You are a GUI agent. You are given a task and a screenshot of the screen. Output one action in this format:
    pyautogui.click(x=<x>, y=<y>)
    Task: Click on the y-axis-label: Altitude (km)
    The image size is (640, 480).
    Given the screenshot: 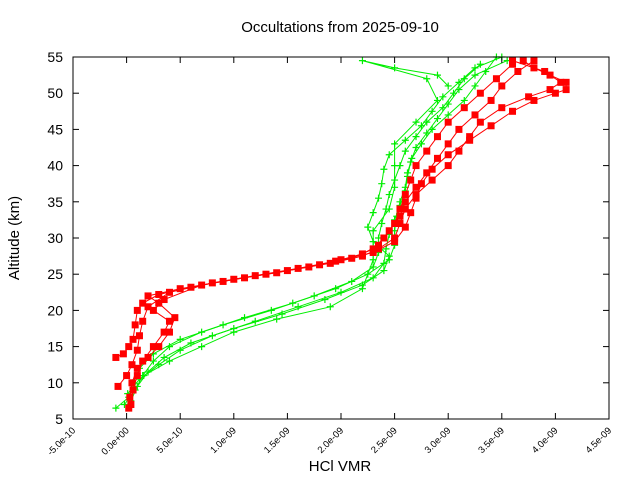 What is the action you would take?
    pyautogui.click(x=14, y=238)
    